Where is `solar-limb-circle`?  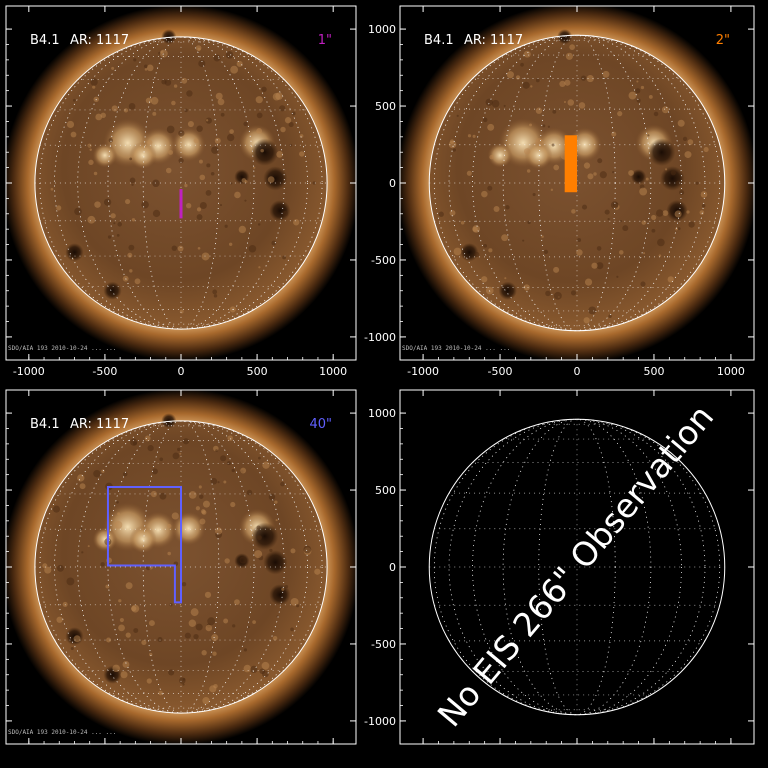
solar-limb-circle is located at coordinates (181, 567).